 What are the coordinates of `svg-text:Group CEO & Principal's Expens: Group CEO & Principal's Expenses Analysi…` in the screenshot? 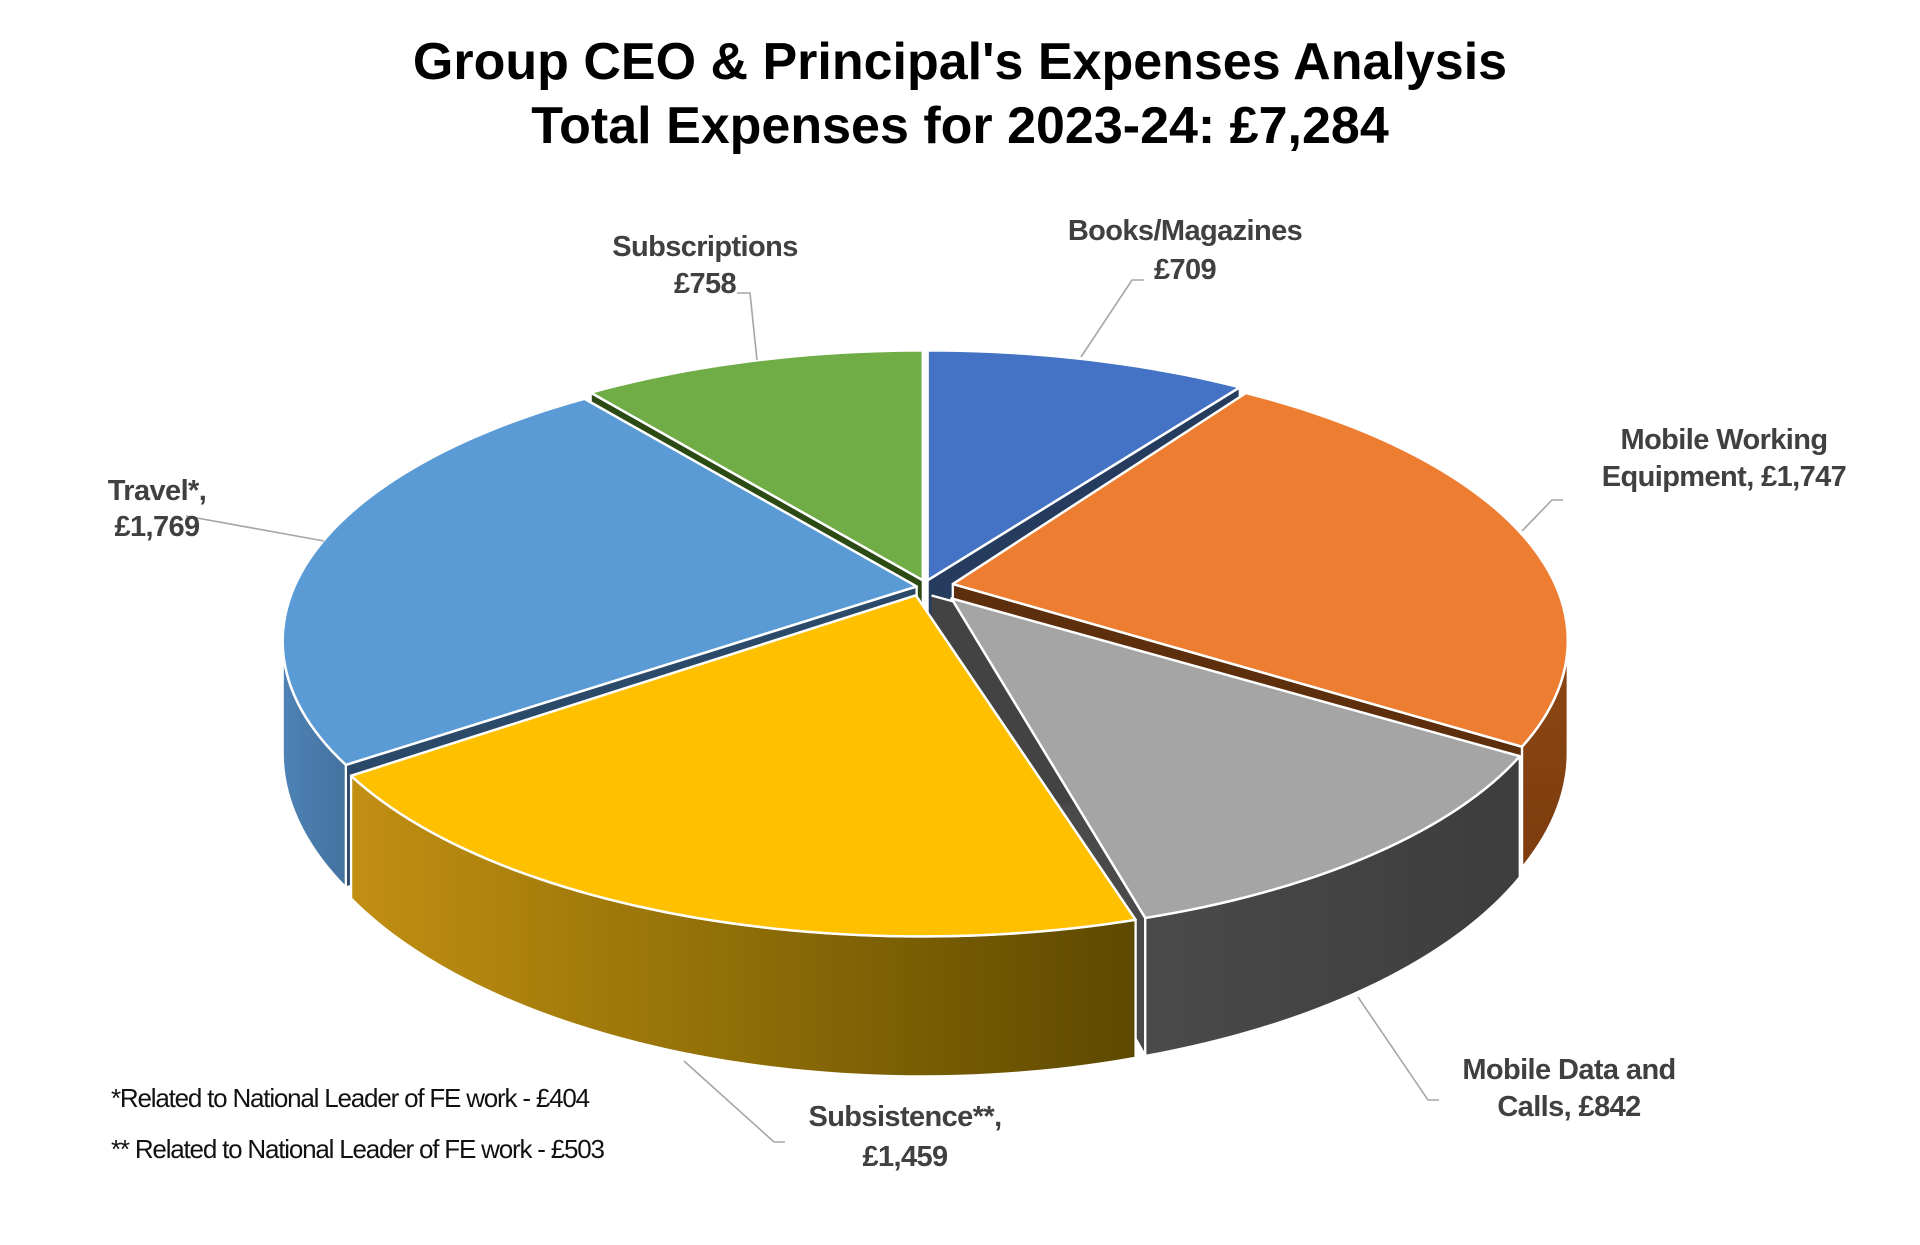 It's located at (960, 62).